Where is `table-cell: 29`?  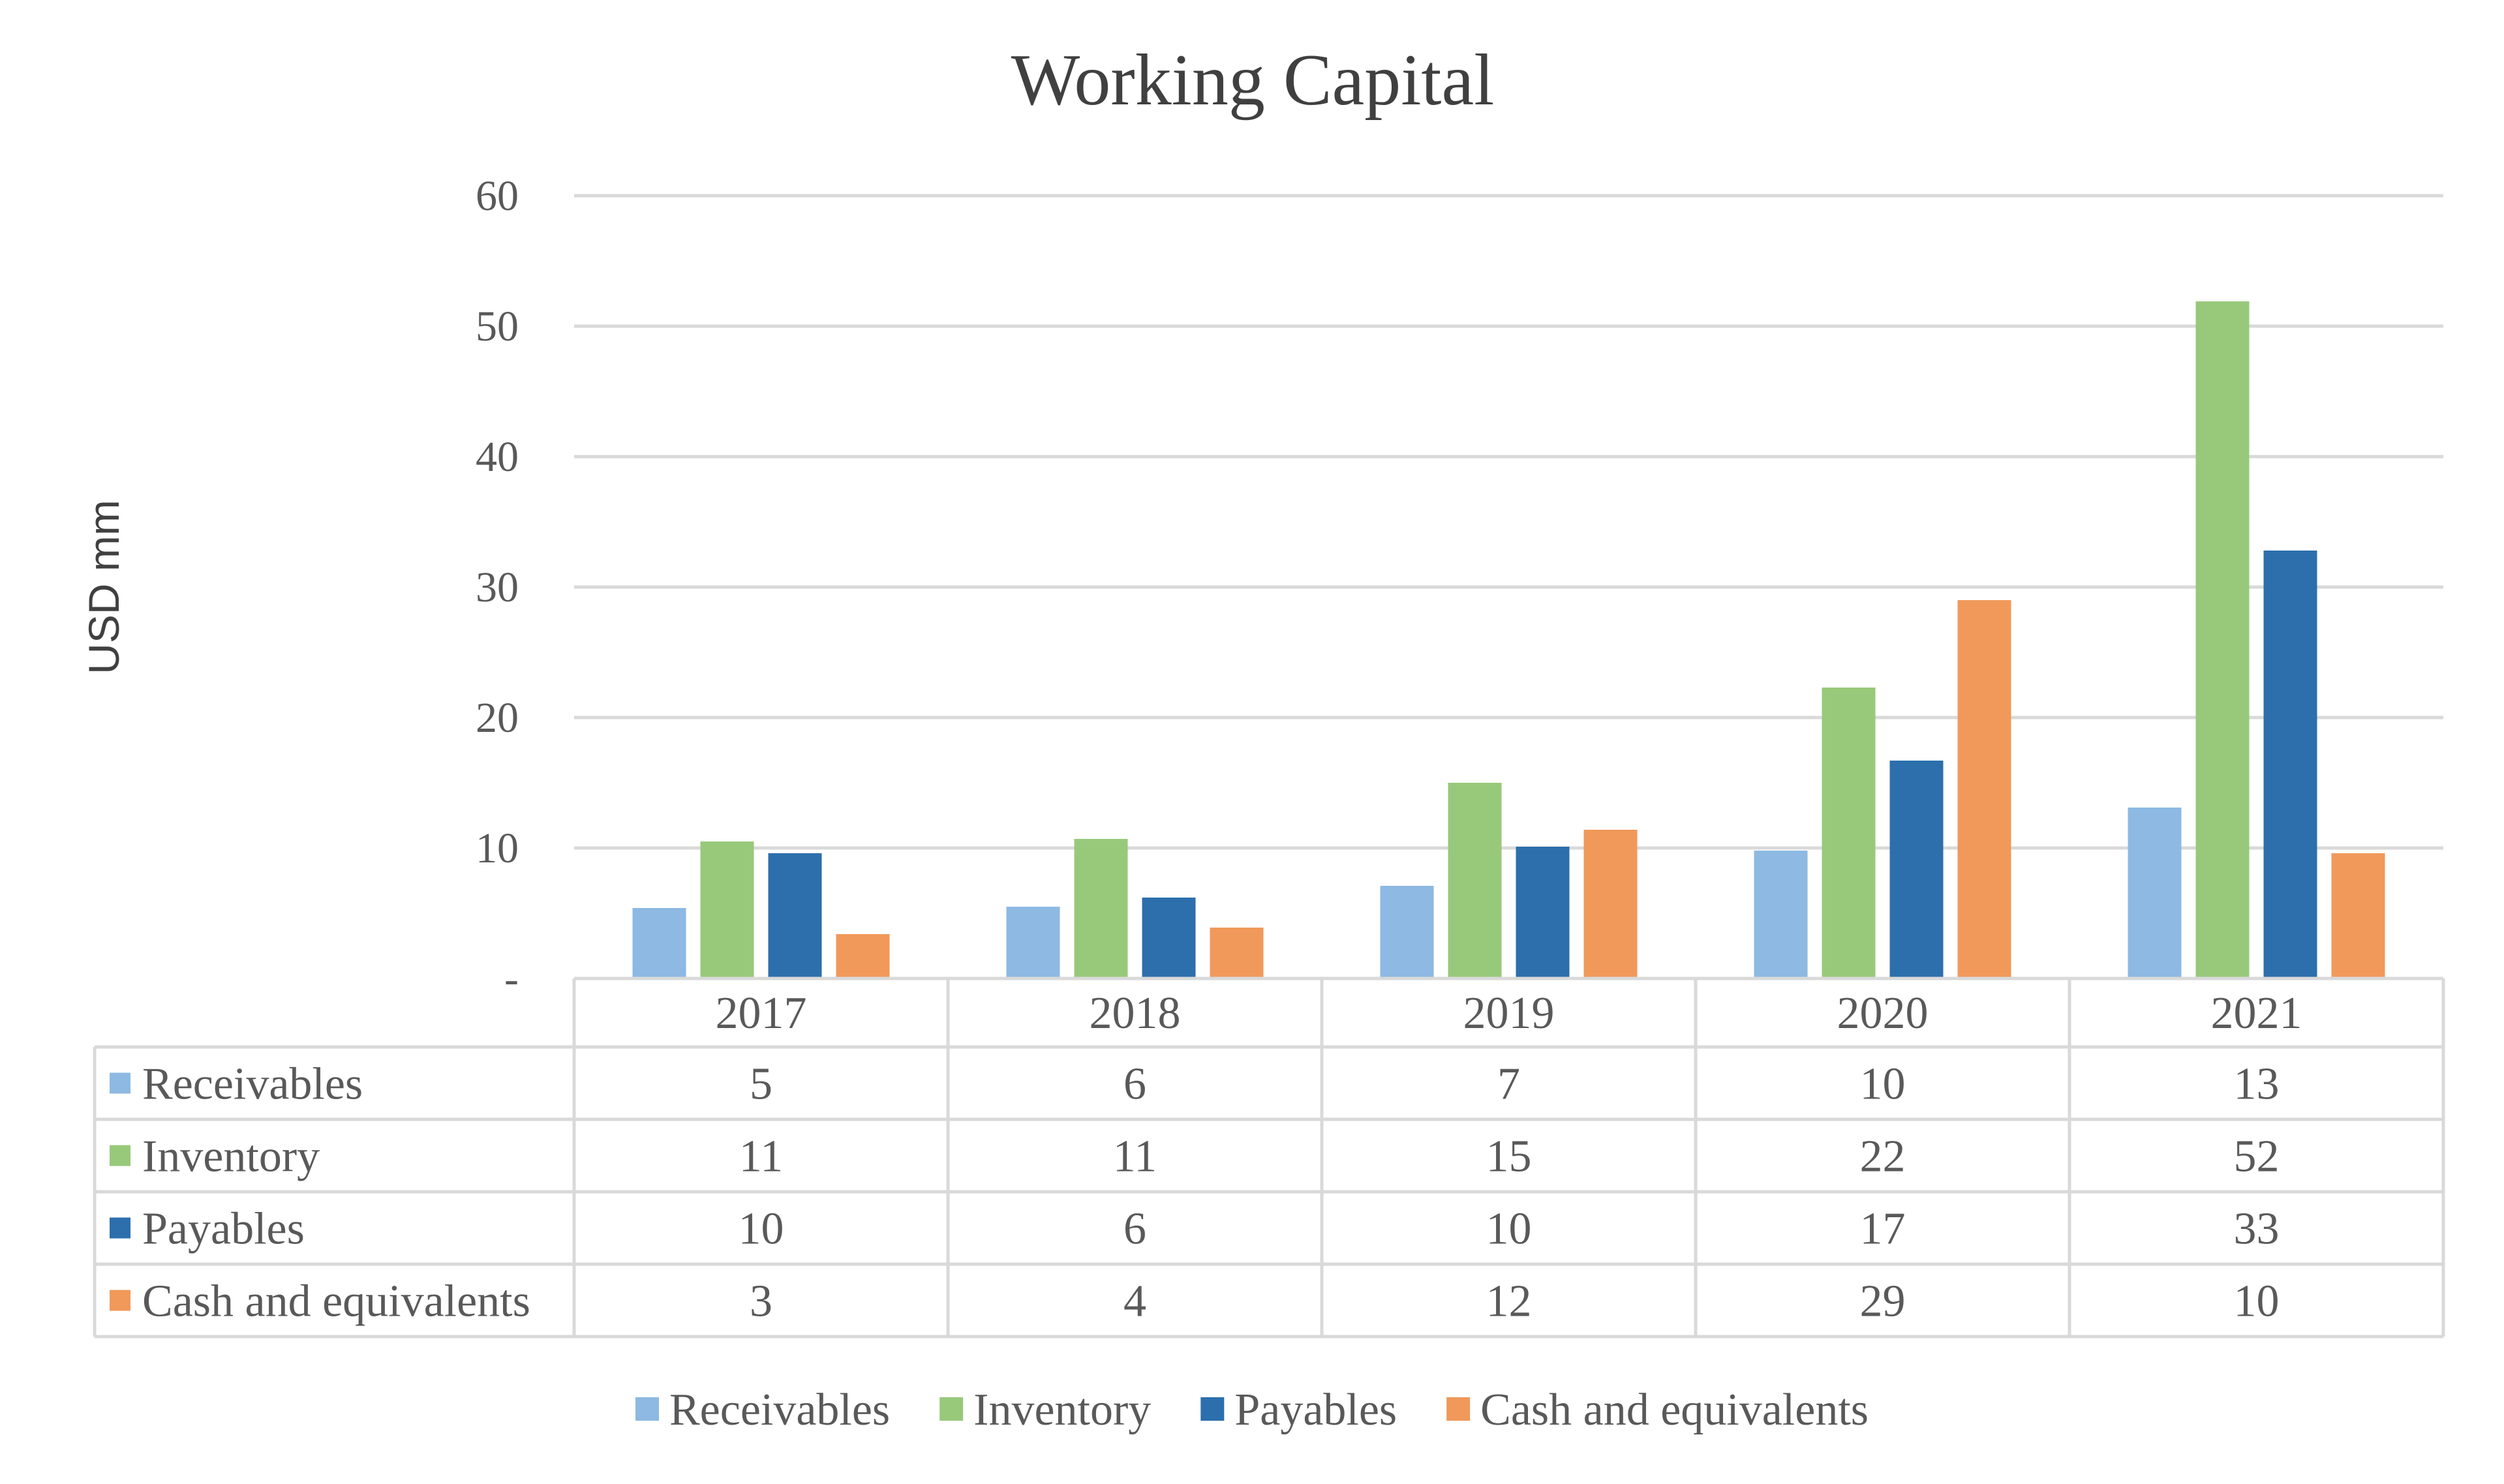 table-cell: 29 is located at coordinates (1883, 1302).